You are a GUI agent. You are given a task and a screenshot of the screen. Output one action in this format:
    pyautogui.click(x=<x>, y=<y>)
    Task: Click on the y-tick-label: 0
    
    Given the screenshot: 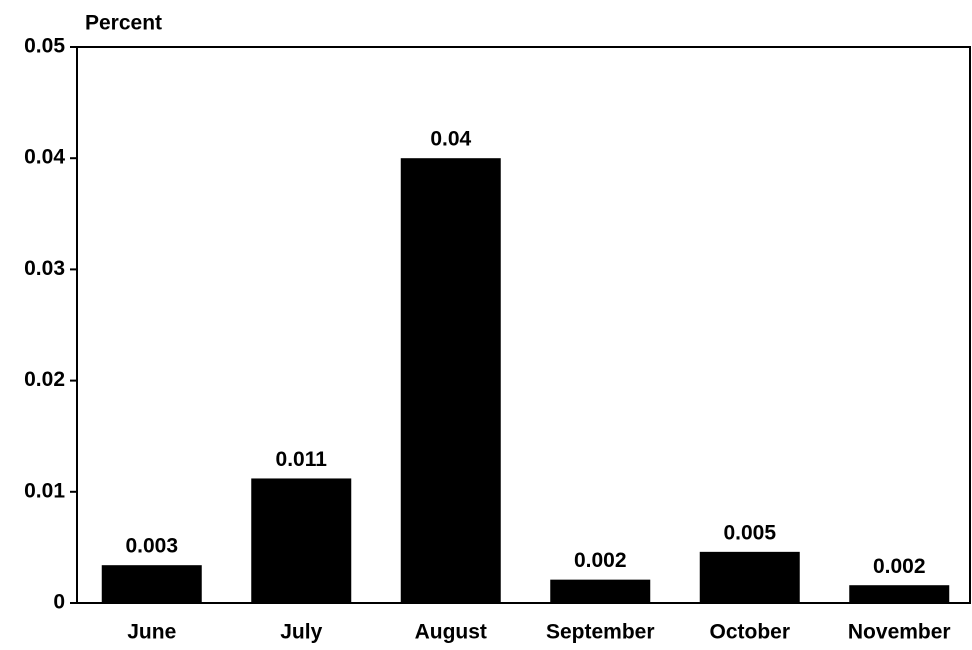 What is the action you would take?
    pyautogui.click(x=59, y=602)
    